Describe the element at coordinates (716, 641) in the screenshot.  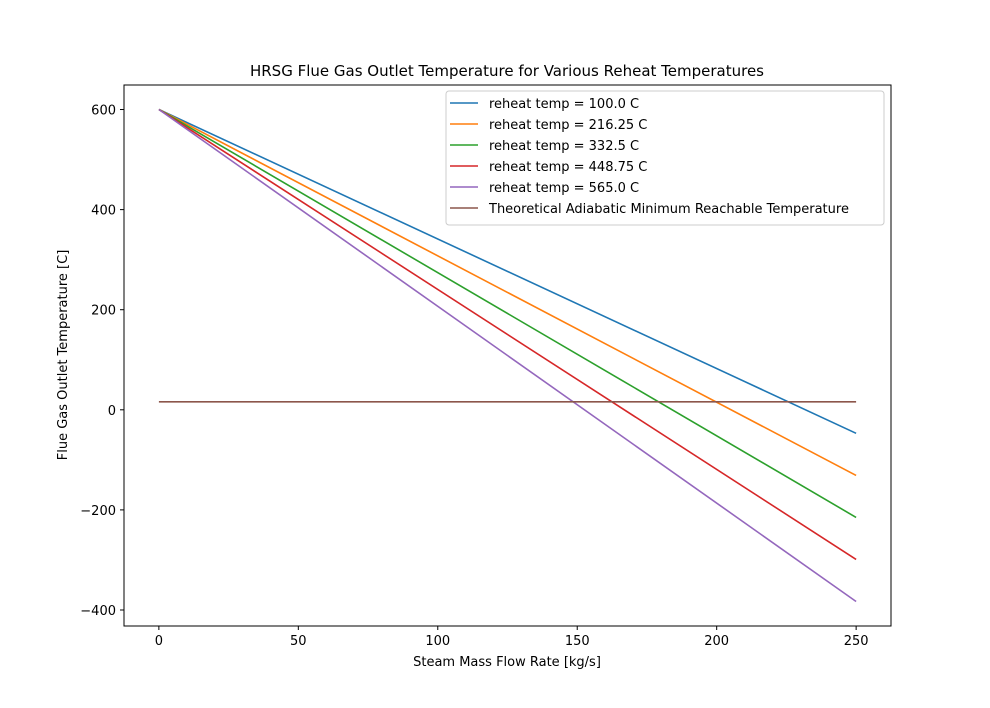
I see `x-tick-label: 200` at that location.